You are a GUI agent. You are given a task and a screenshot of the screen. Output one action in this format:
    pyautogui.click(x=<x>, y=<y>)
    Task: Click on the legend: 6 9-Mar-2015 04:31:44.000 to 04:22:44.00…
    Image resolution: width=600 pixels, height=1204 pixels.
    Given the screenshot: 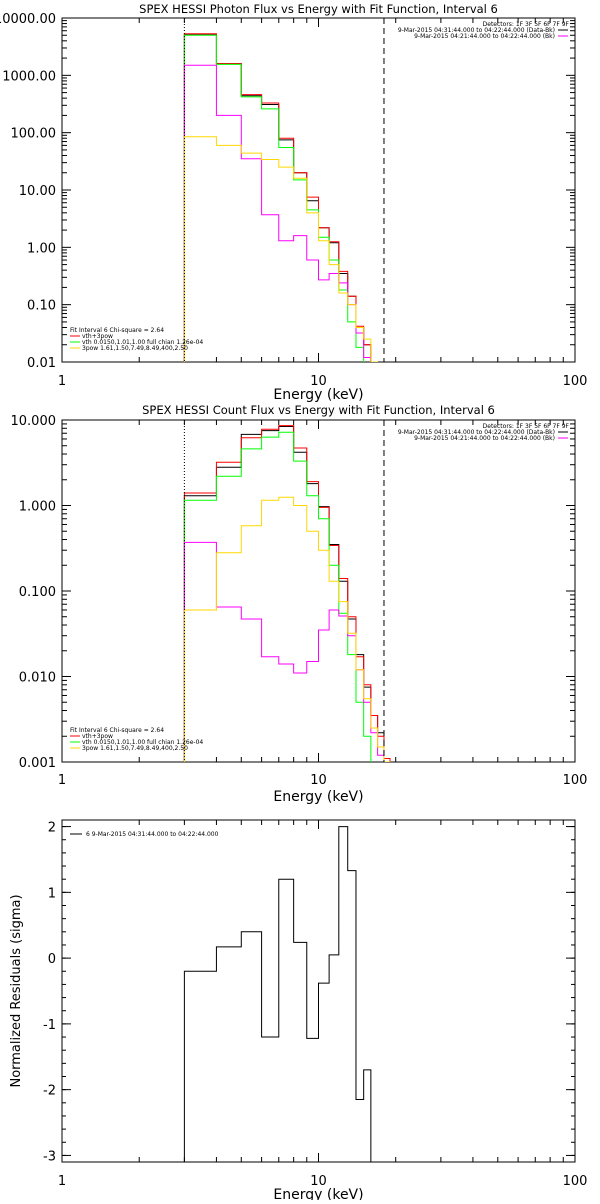 What is the action you would take?
    pyautogui.click(x=144, y=834)
    